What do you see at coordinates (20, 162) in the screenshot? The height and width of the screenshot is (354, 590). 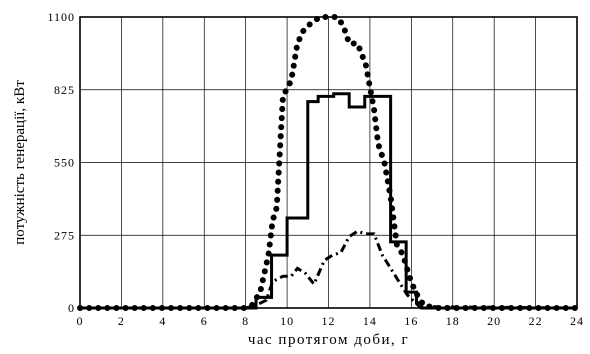 I see `y-axis-label: потужність генерації, кВт` at bounding box center [20, 162].